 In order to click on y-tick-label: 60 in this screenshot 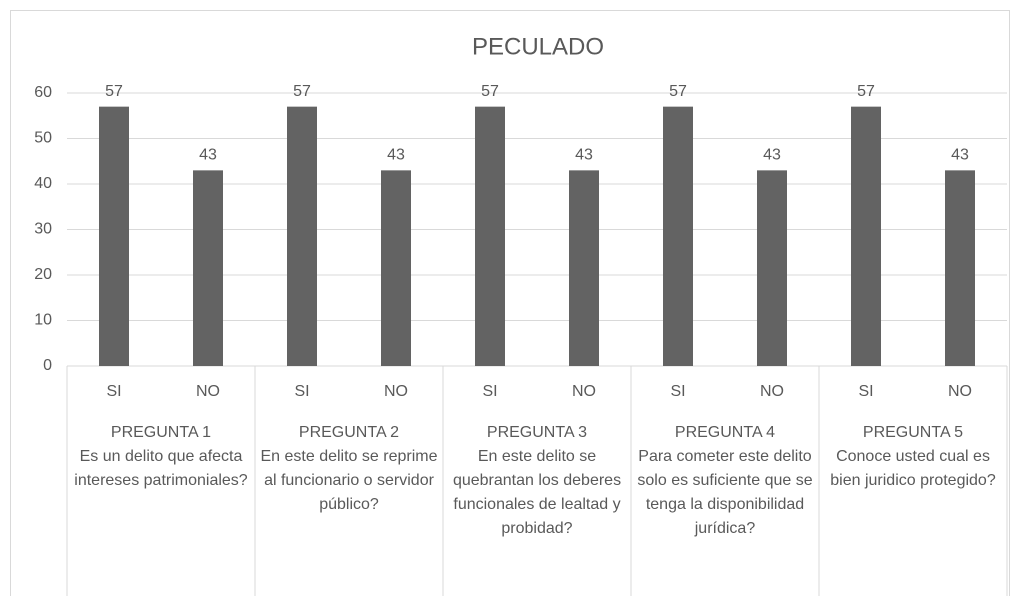, I will do `click(43, 92)`.